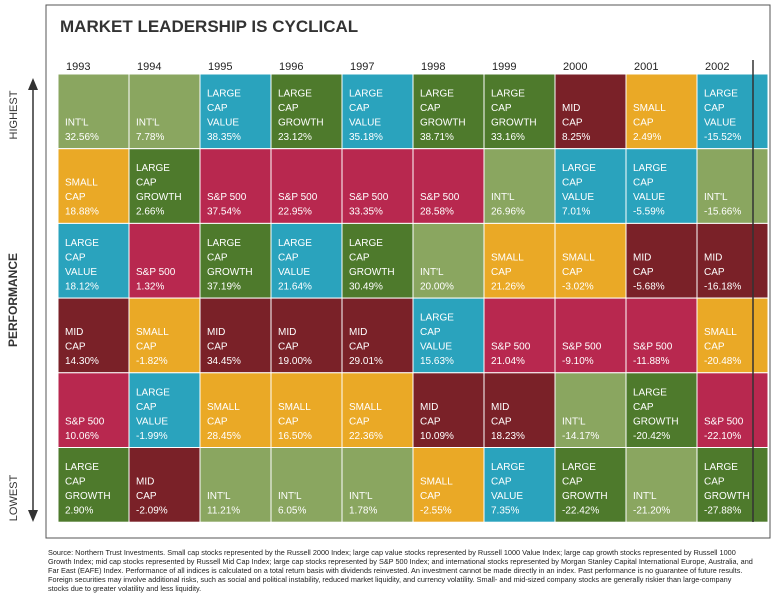 This screenshot has height=616, width=778. What do you see at coordinates (508, 137) in the screenshot?
I see `cell-value: 33.16%` at bounding box center [508, 137].